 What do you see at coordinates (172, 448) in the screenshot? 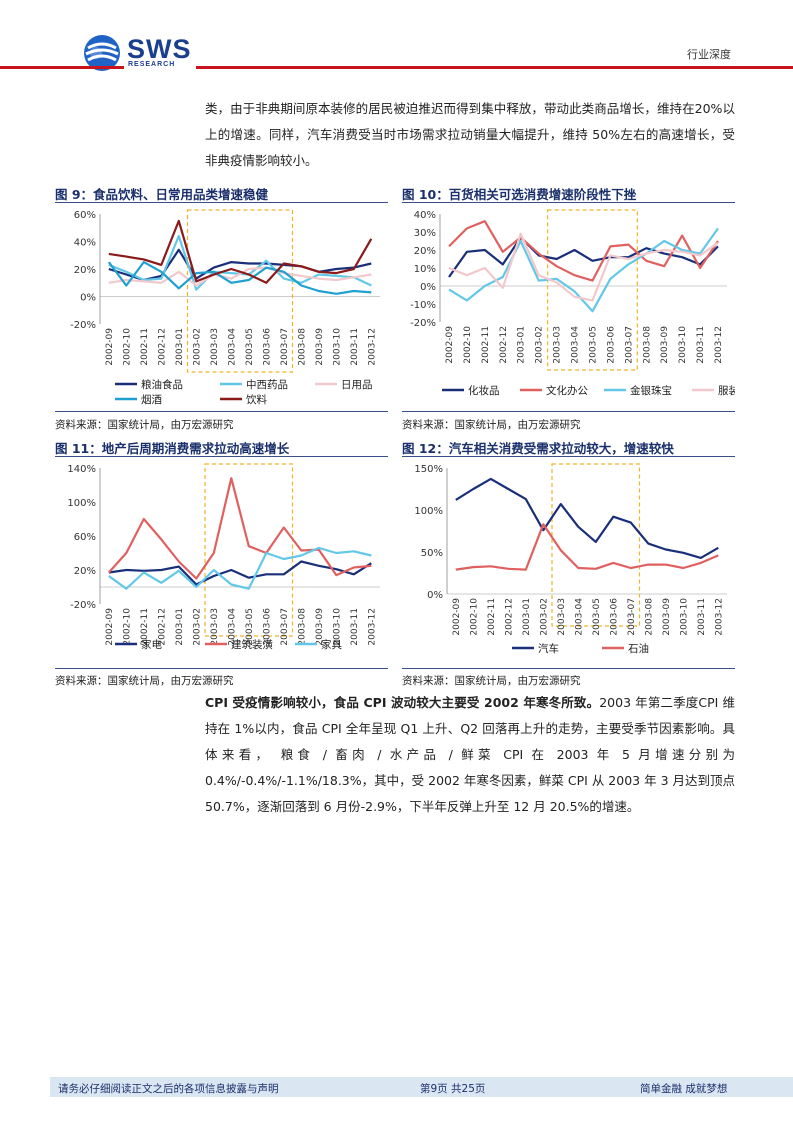
I see `figure-title: 图 11：地产后周期消费需求拉动高速增长` at bounding box center [172, 448].